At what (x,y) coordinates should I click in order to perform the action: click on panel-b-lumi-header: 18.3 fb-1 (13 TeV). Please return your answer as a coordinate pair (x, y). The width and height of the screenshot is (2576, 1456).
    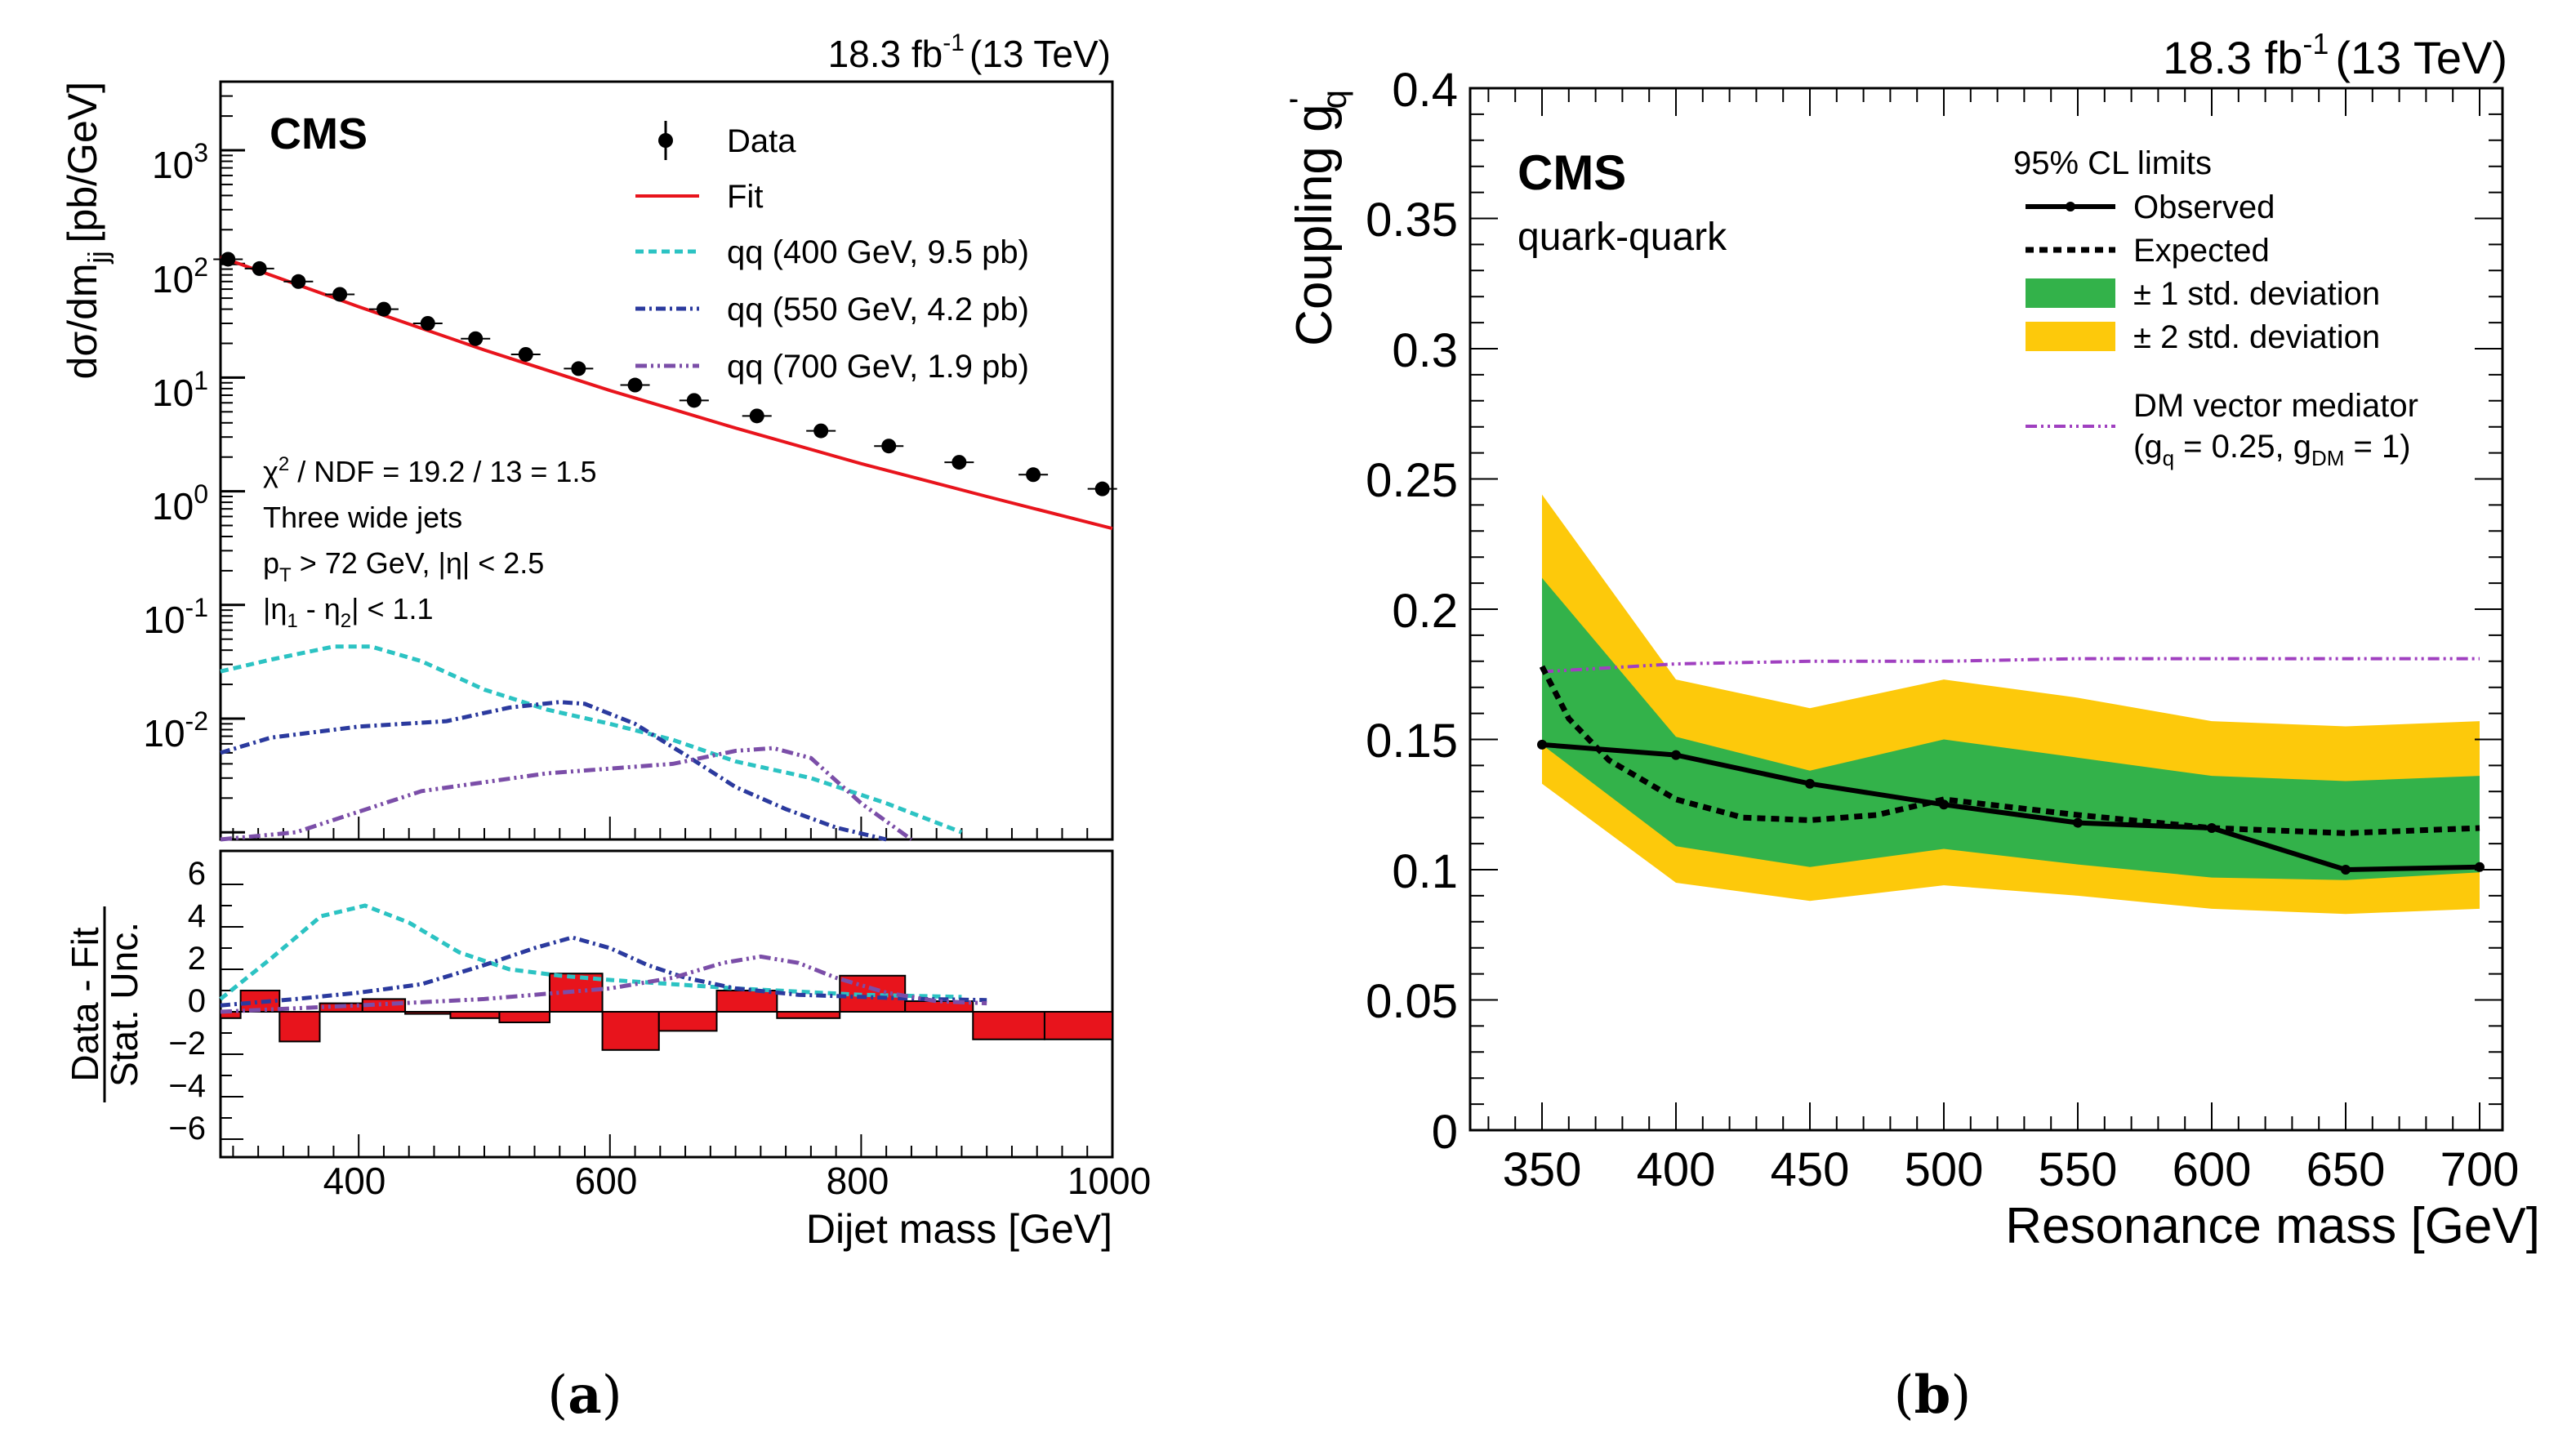
    Looking at the image, I should click on (2335, 55).